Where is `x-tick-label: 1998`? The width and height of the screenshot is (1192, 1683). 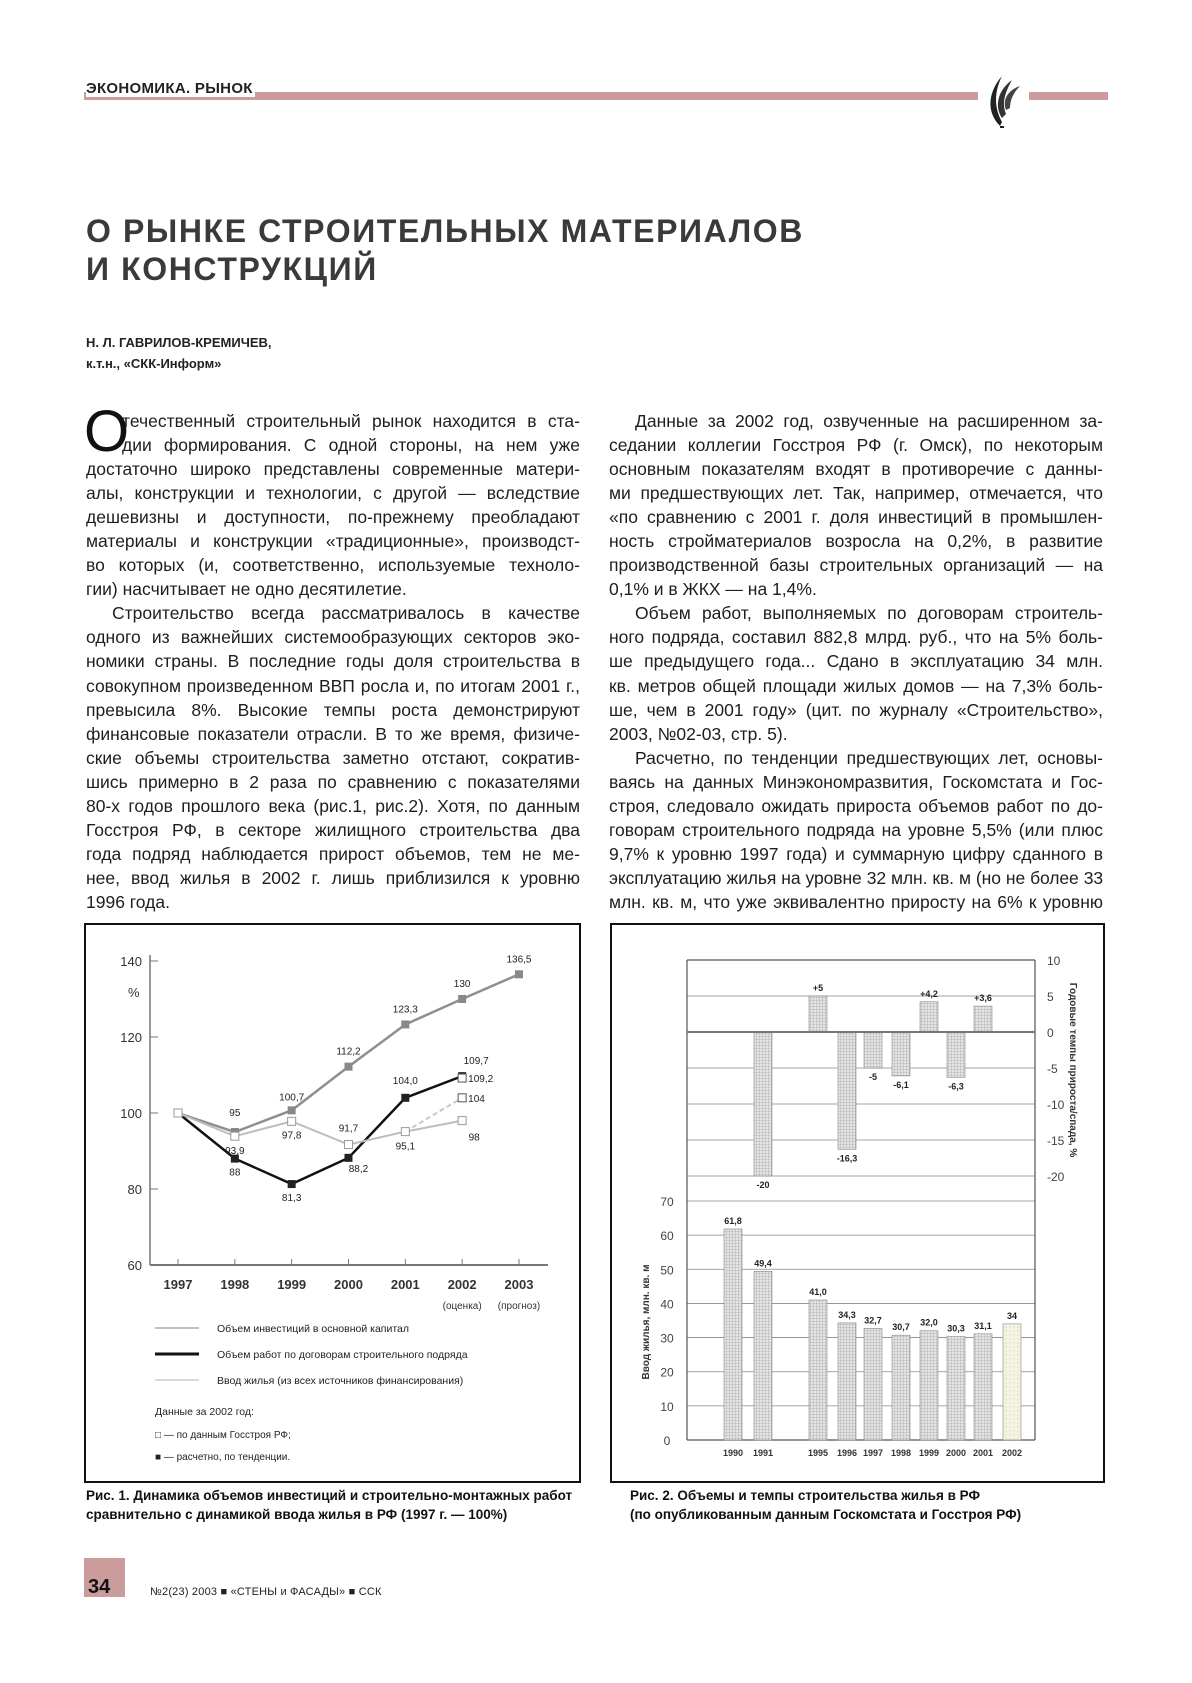 x-tick-label: 1998 is located at coordinates (234, 1284).